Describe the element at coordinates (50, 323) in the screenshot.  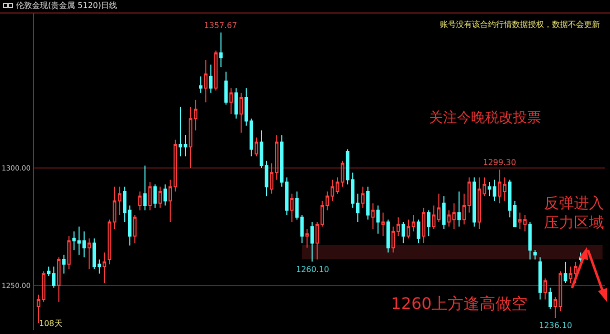
I see `annotation: 108天` at that location.